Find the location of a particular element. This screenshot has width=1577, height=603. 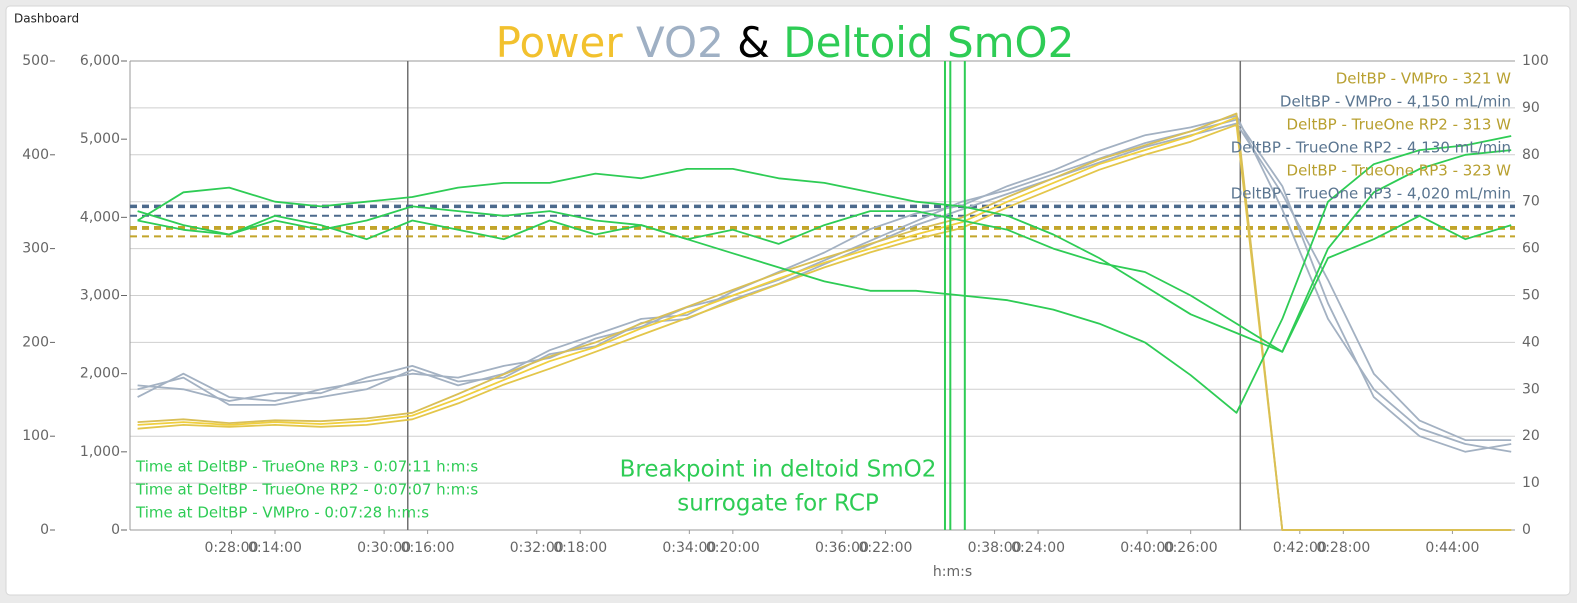

y-tick-label: 100 is located at coordinates (35, 436).